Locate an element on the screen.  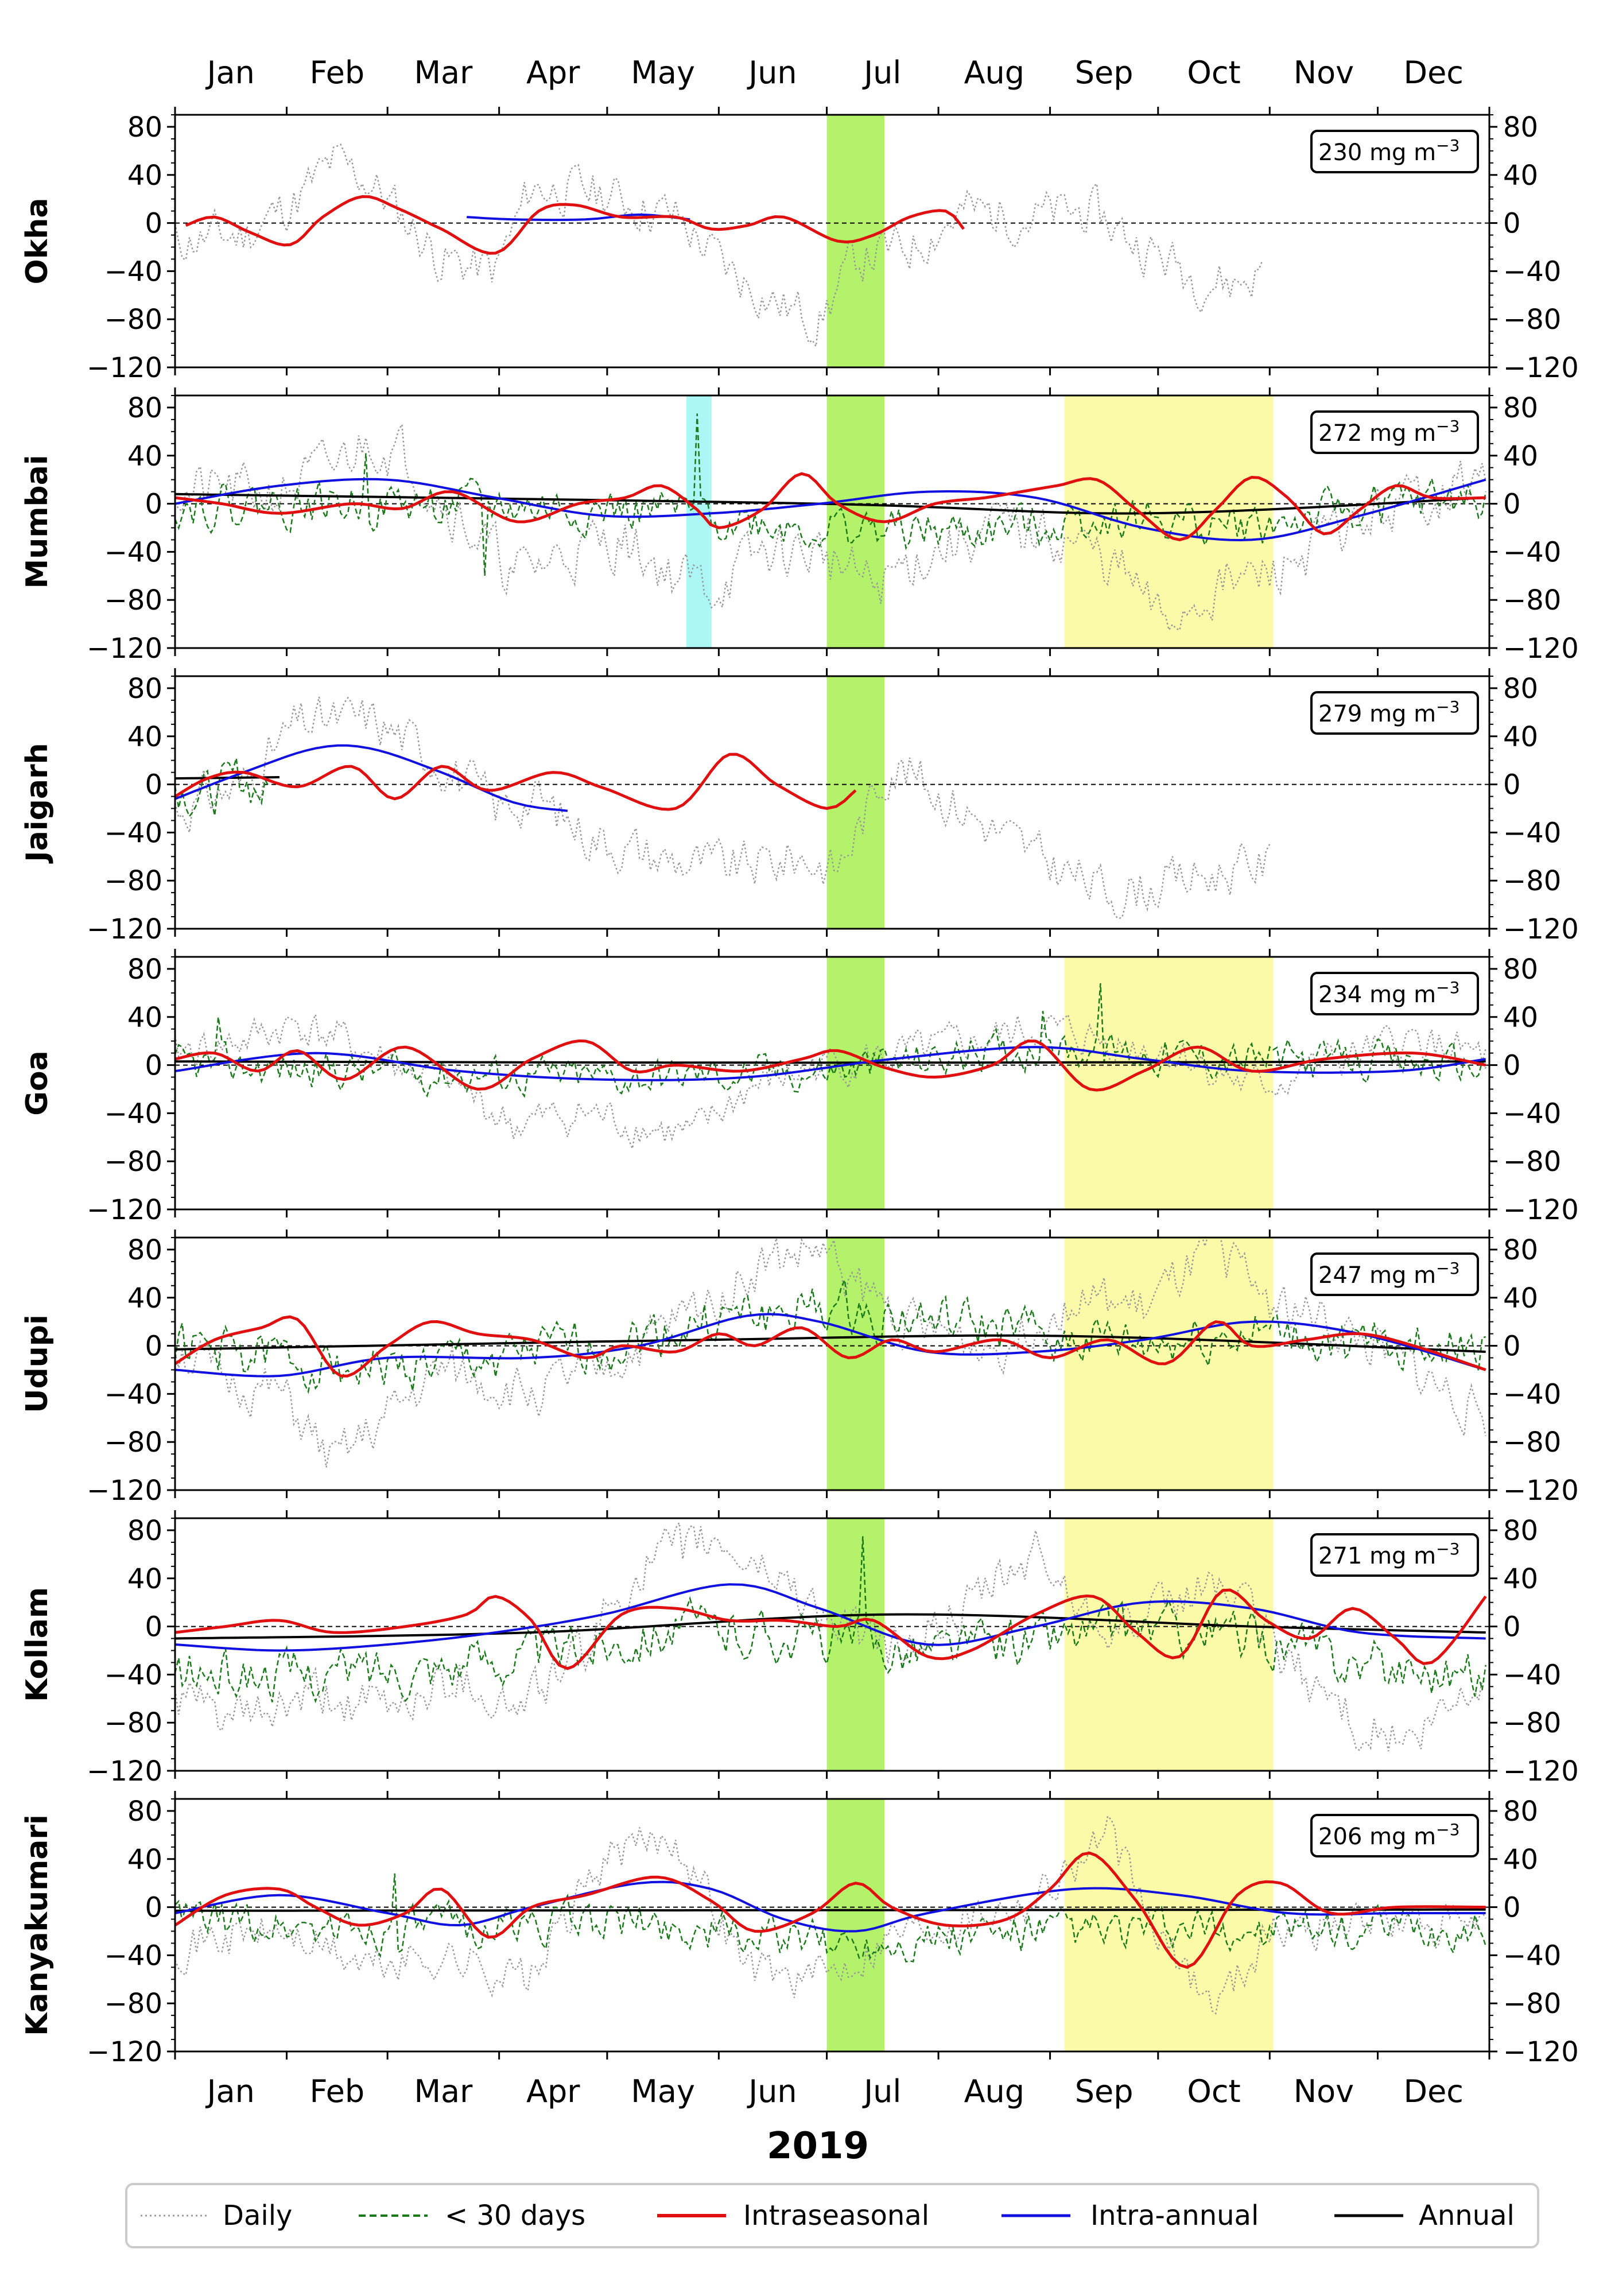
top-month-label: Jul is located at coordinates (882, 73).